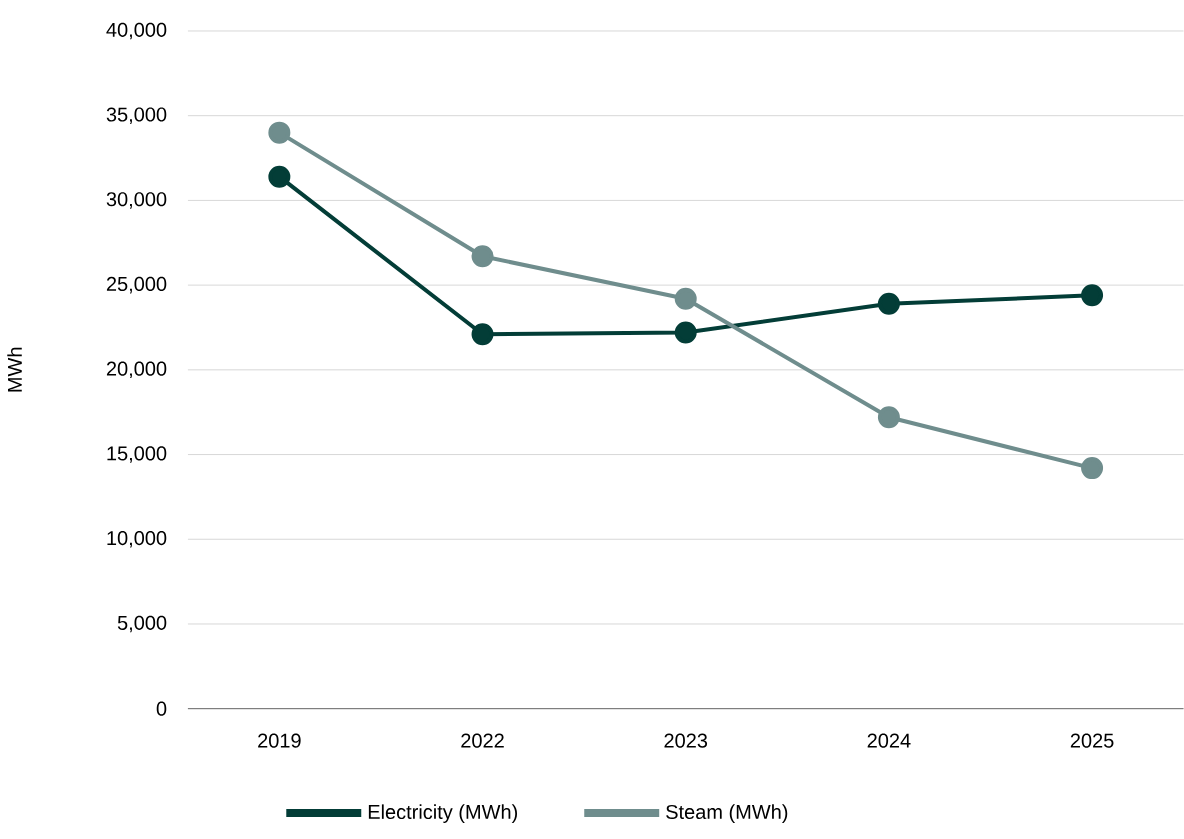 The image size is (1184, 839). Describe the element at coordinates (136, 116) in the screenshot. I see `y-tick-label: 35,000` at that location.